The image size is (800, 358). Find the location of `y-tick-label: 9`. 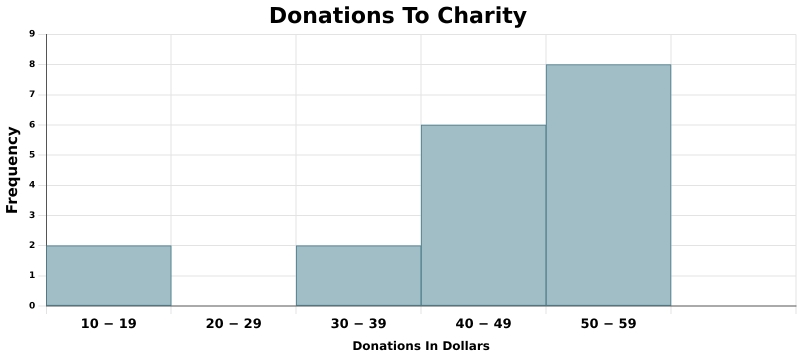

y-tick-label: 9 is located at coordinates (32, 35).